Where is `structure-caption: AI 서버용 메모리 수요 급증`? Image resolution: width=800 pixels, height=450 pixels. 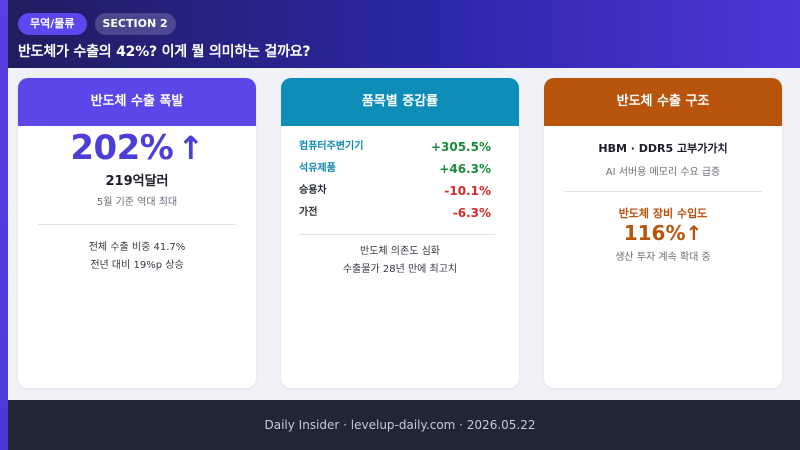
structure-caption: AI 서버용 메모리 수요 급증 is located at coordinates (663, 172).